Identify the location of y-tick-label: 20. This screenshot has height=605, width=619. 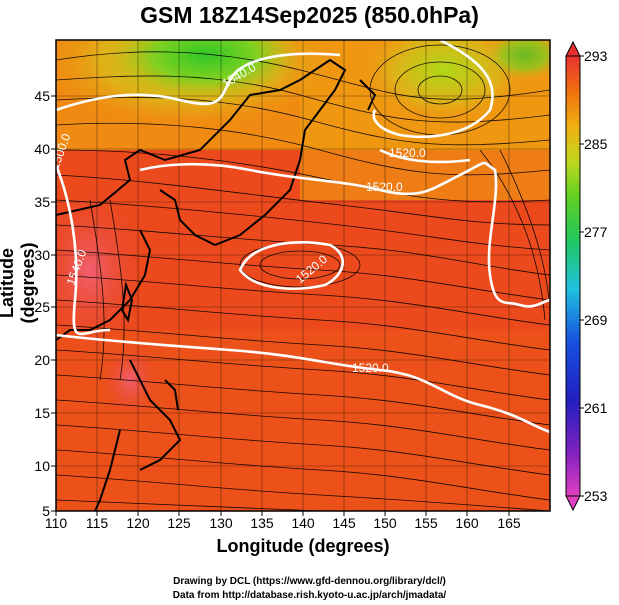
(42, 360).